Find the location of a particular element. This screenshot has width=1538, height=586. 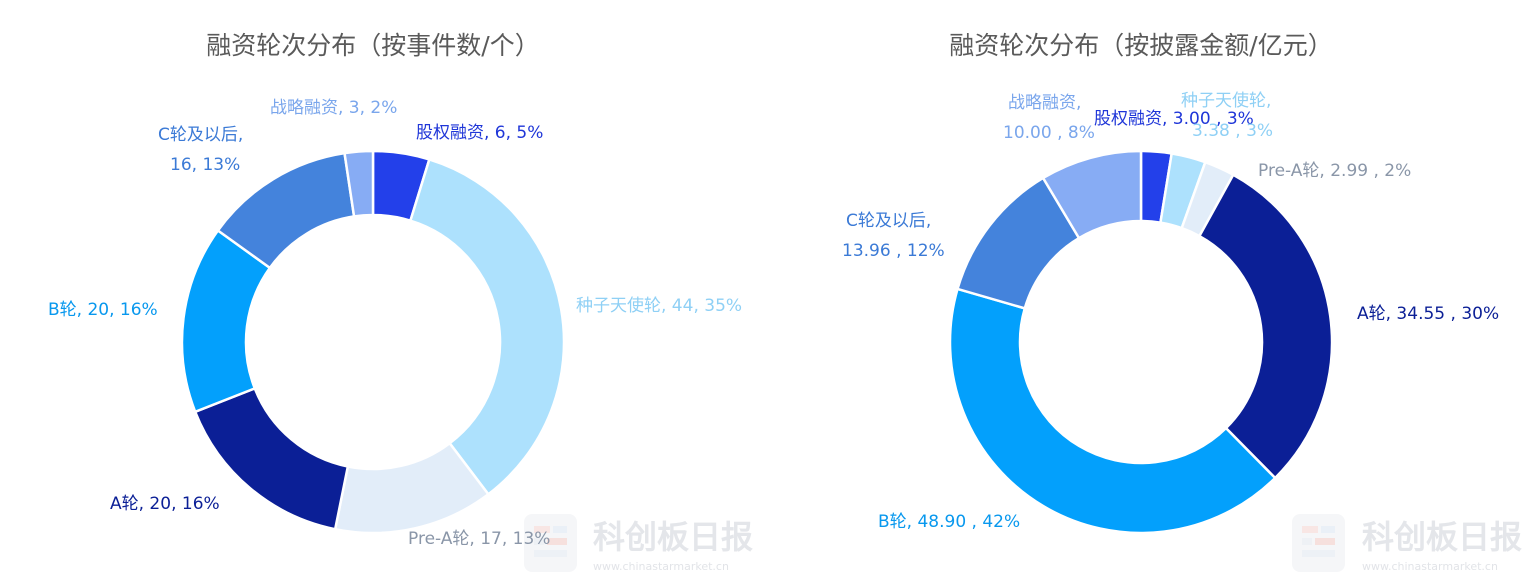

data-label-count-4: B轮, 20, 16% is located at coordinates (103, 310).